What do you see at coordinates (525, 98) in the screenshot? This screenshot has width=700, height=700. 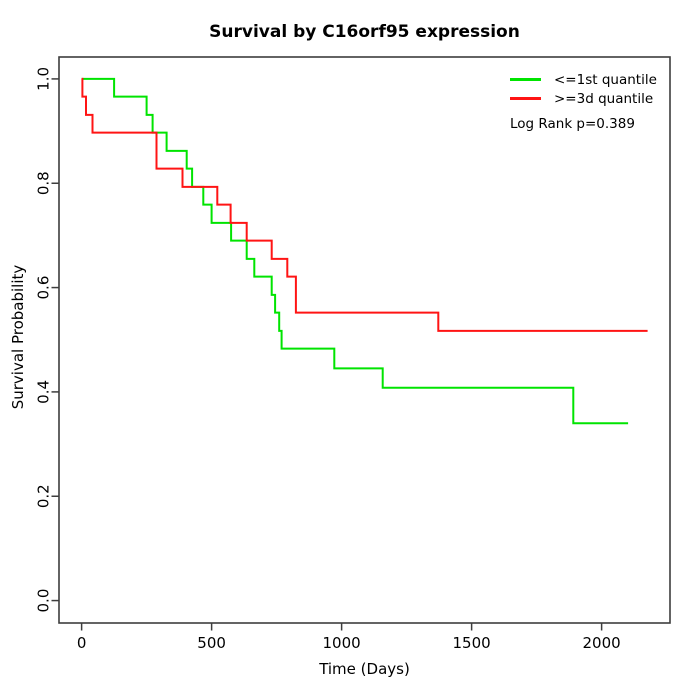 I see `legend-line-red` at bounding box center [525, 98].